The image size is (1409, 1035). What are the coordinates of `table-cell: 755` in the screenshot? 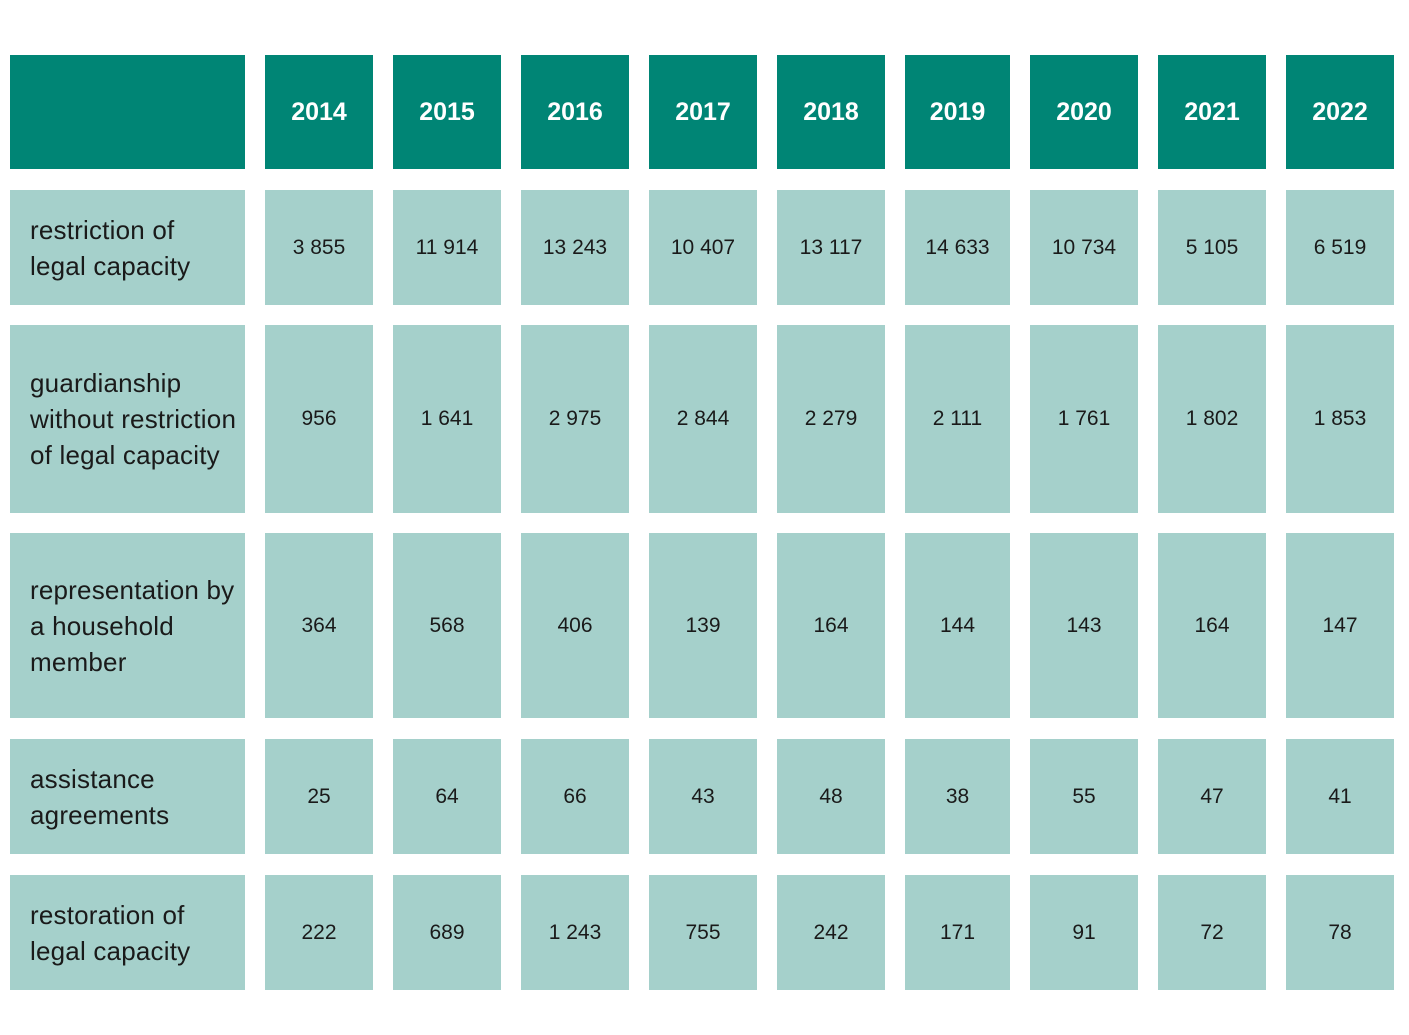 It's located at (703, 932).